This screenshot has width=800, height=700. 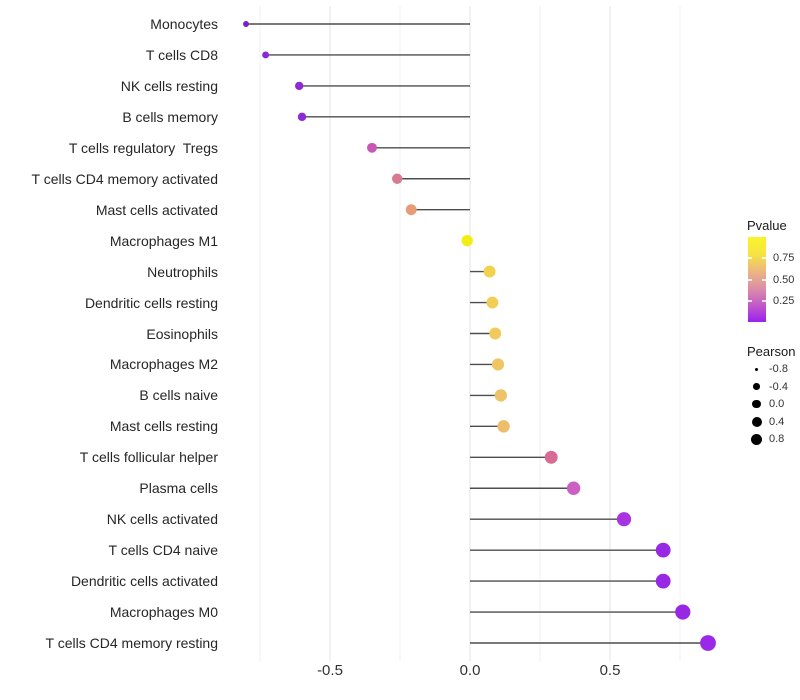 What do you see at coordinates (777, 404) in the screenshot?
I see `pearson-size-label: 0.0` at bounding box center [777, 404].